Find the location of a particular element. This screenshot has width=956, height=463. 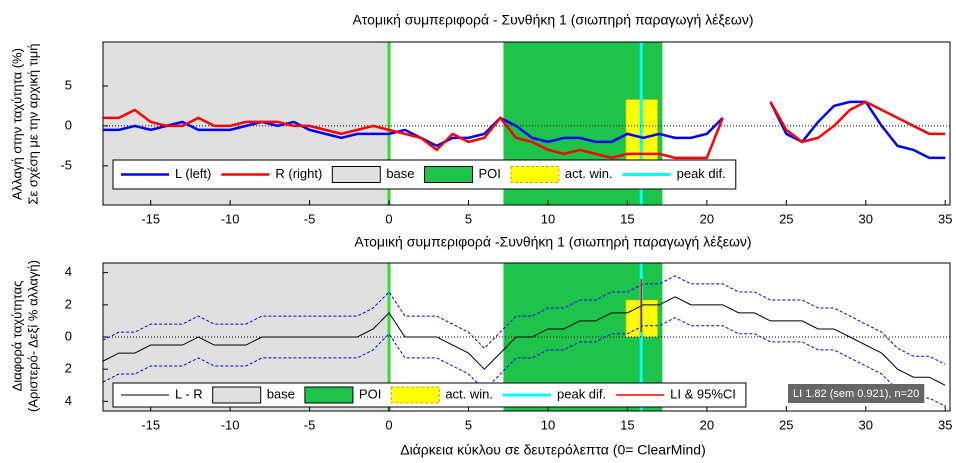

y-axis-label: Διαφορά ταχύτητας is located at coordinates (16, 336).